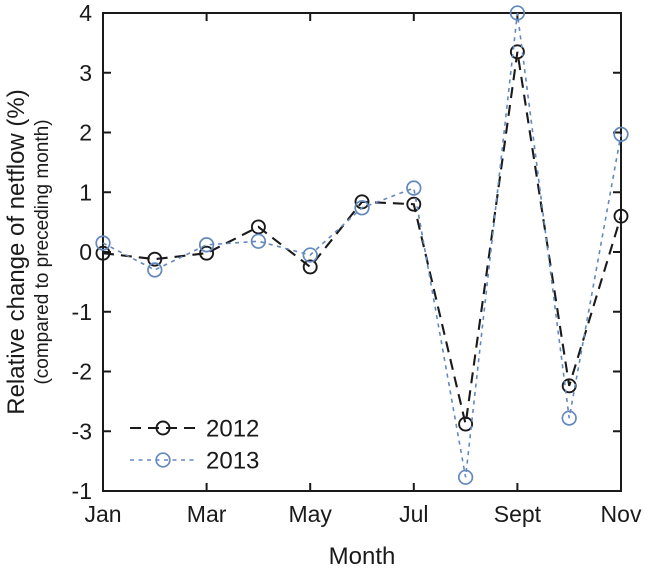  Describe the element at coordinates (155, 270) in the screenshot. I see `series-marker-2013-Feb` at that location.